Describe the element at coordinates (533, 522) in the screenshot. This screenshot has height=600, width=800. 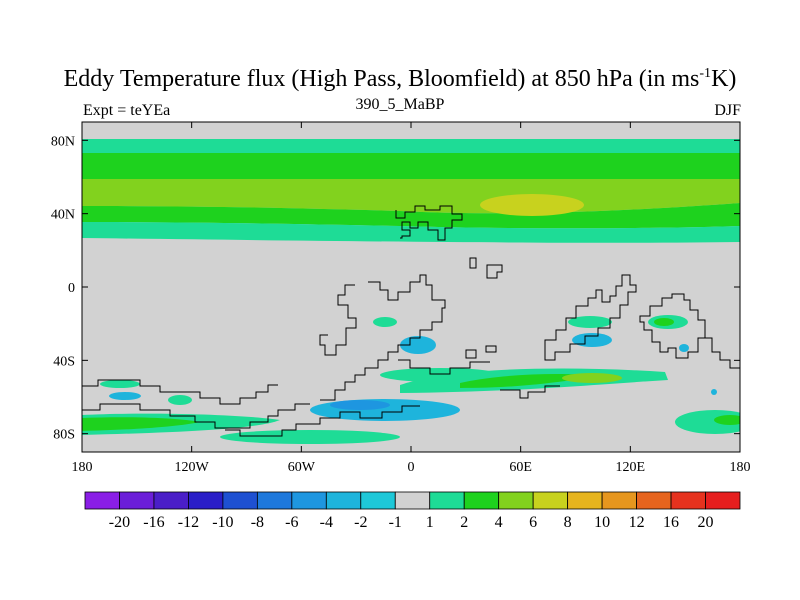
I see `colorbar-label-12: 6` at that location.